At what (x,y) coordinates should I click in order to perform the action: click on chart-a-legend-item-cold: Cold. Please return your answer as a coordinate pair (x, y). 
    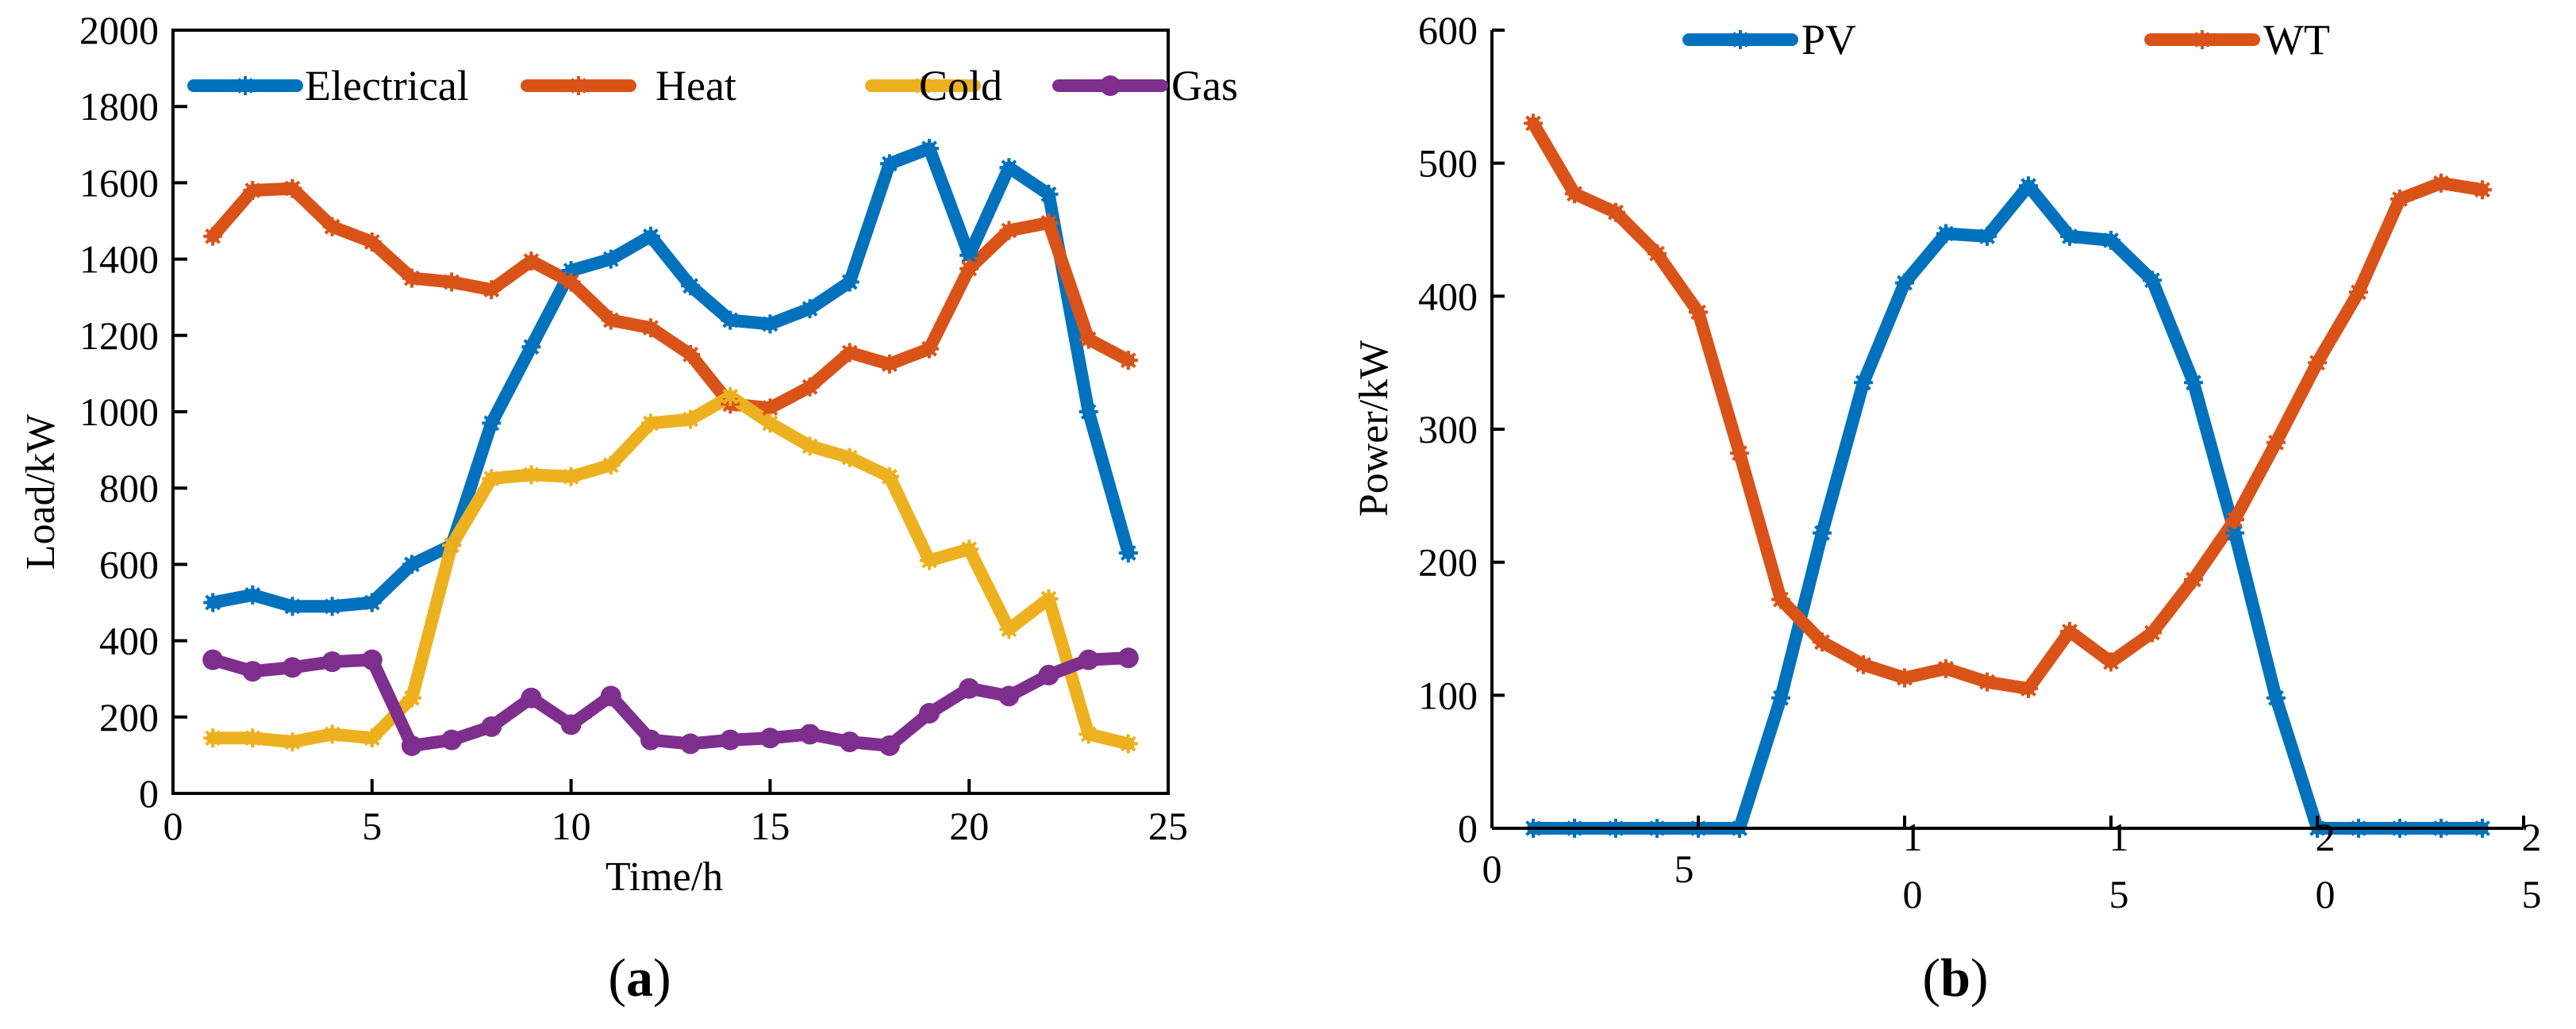
    Looking at the image, I should click on (933, 85).